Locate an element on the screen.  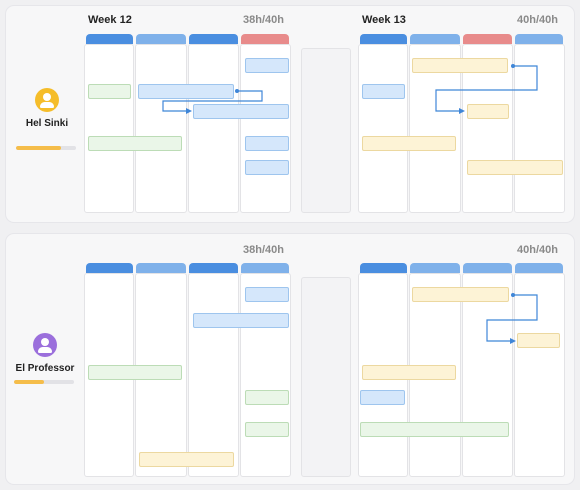
week-label-12: Week 12 is located at coordinates (110, 20).